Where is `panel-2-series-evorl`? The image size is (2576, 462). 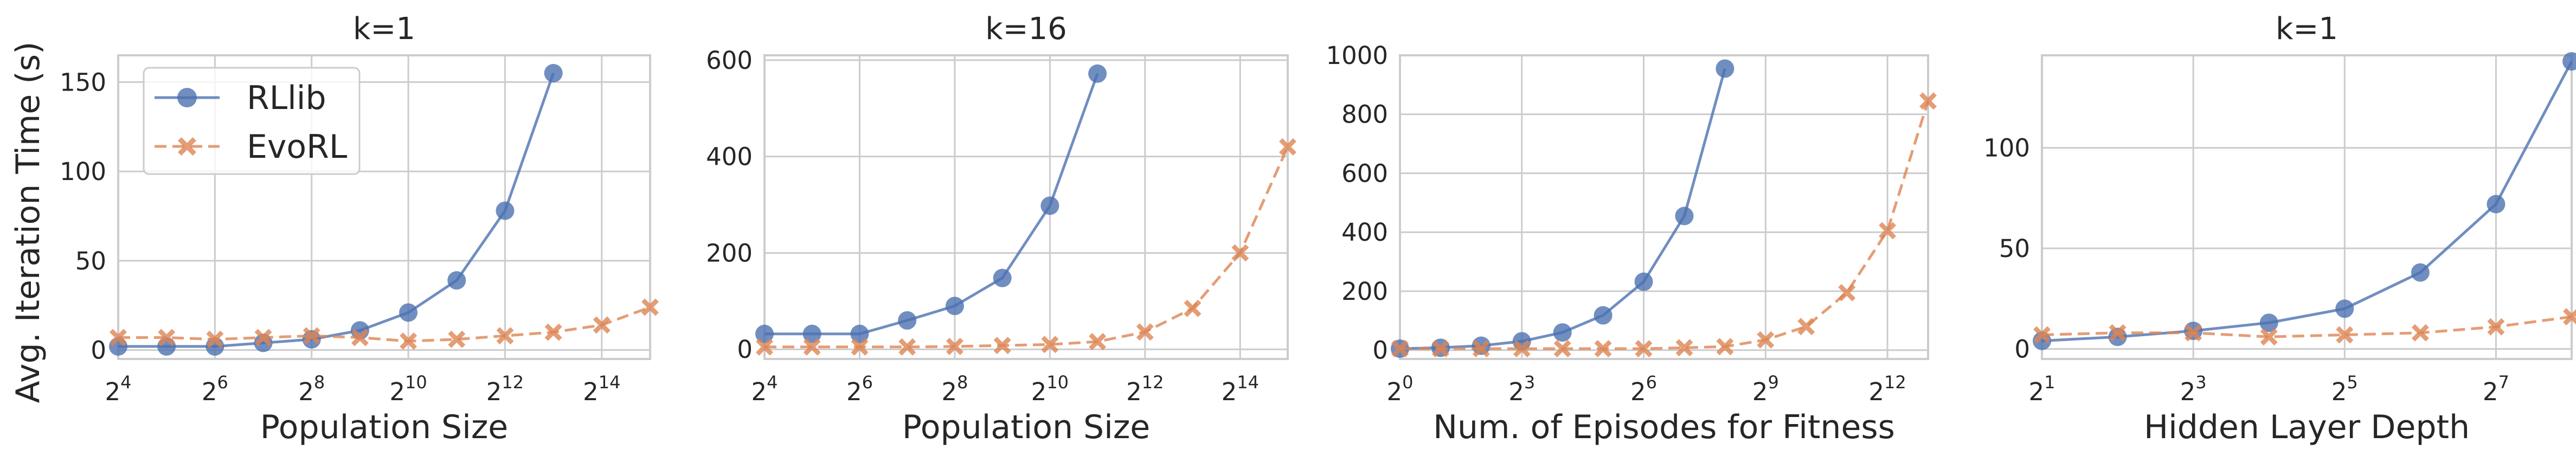 panel-2-series-evorl is located at coordinates (1026, 247).